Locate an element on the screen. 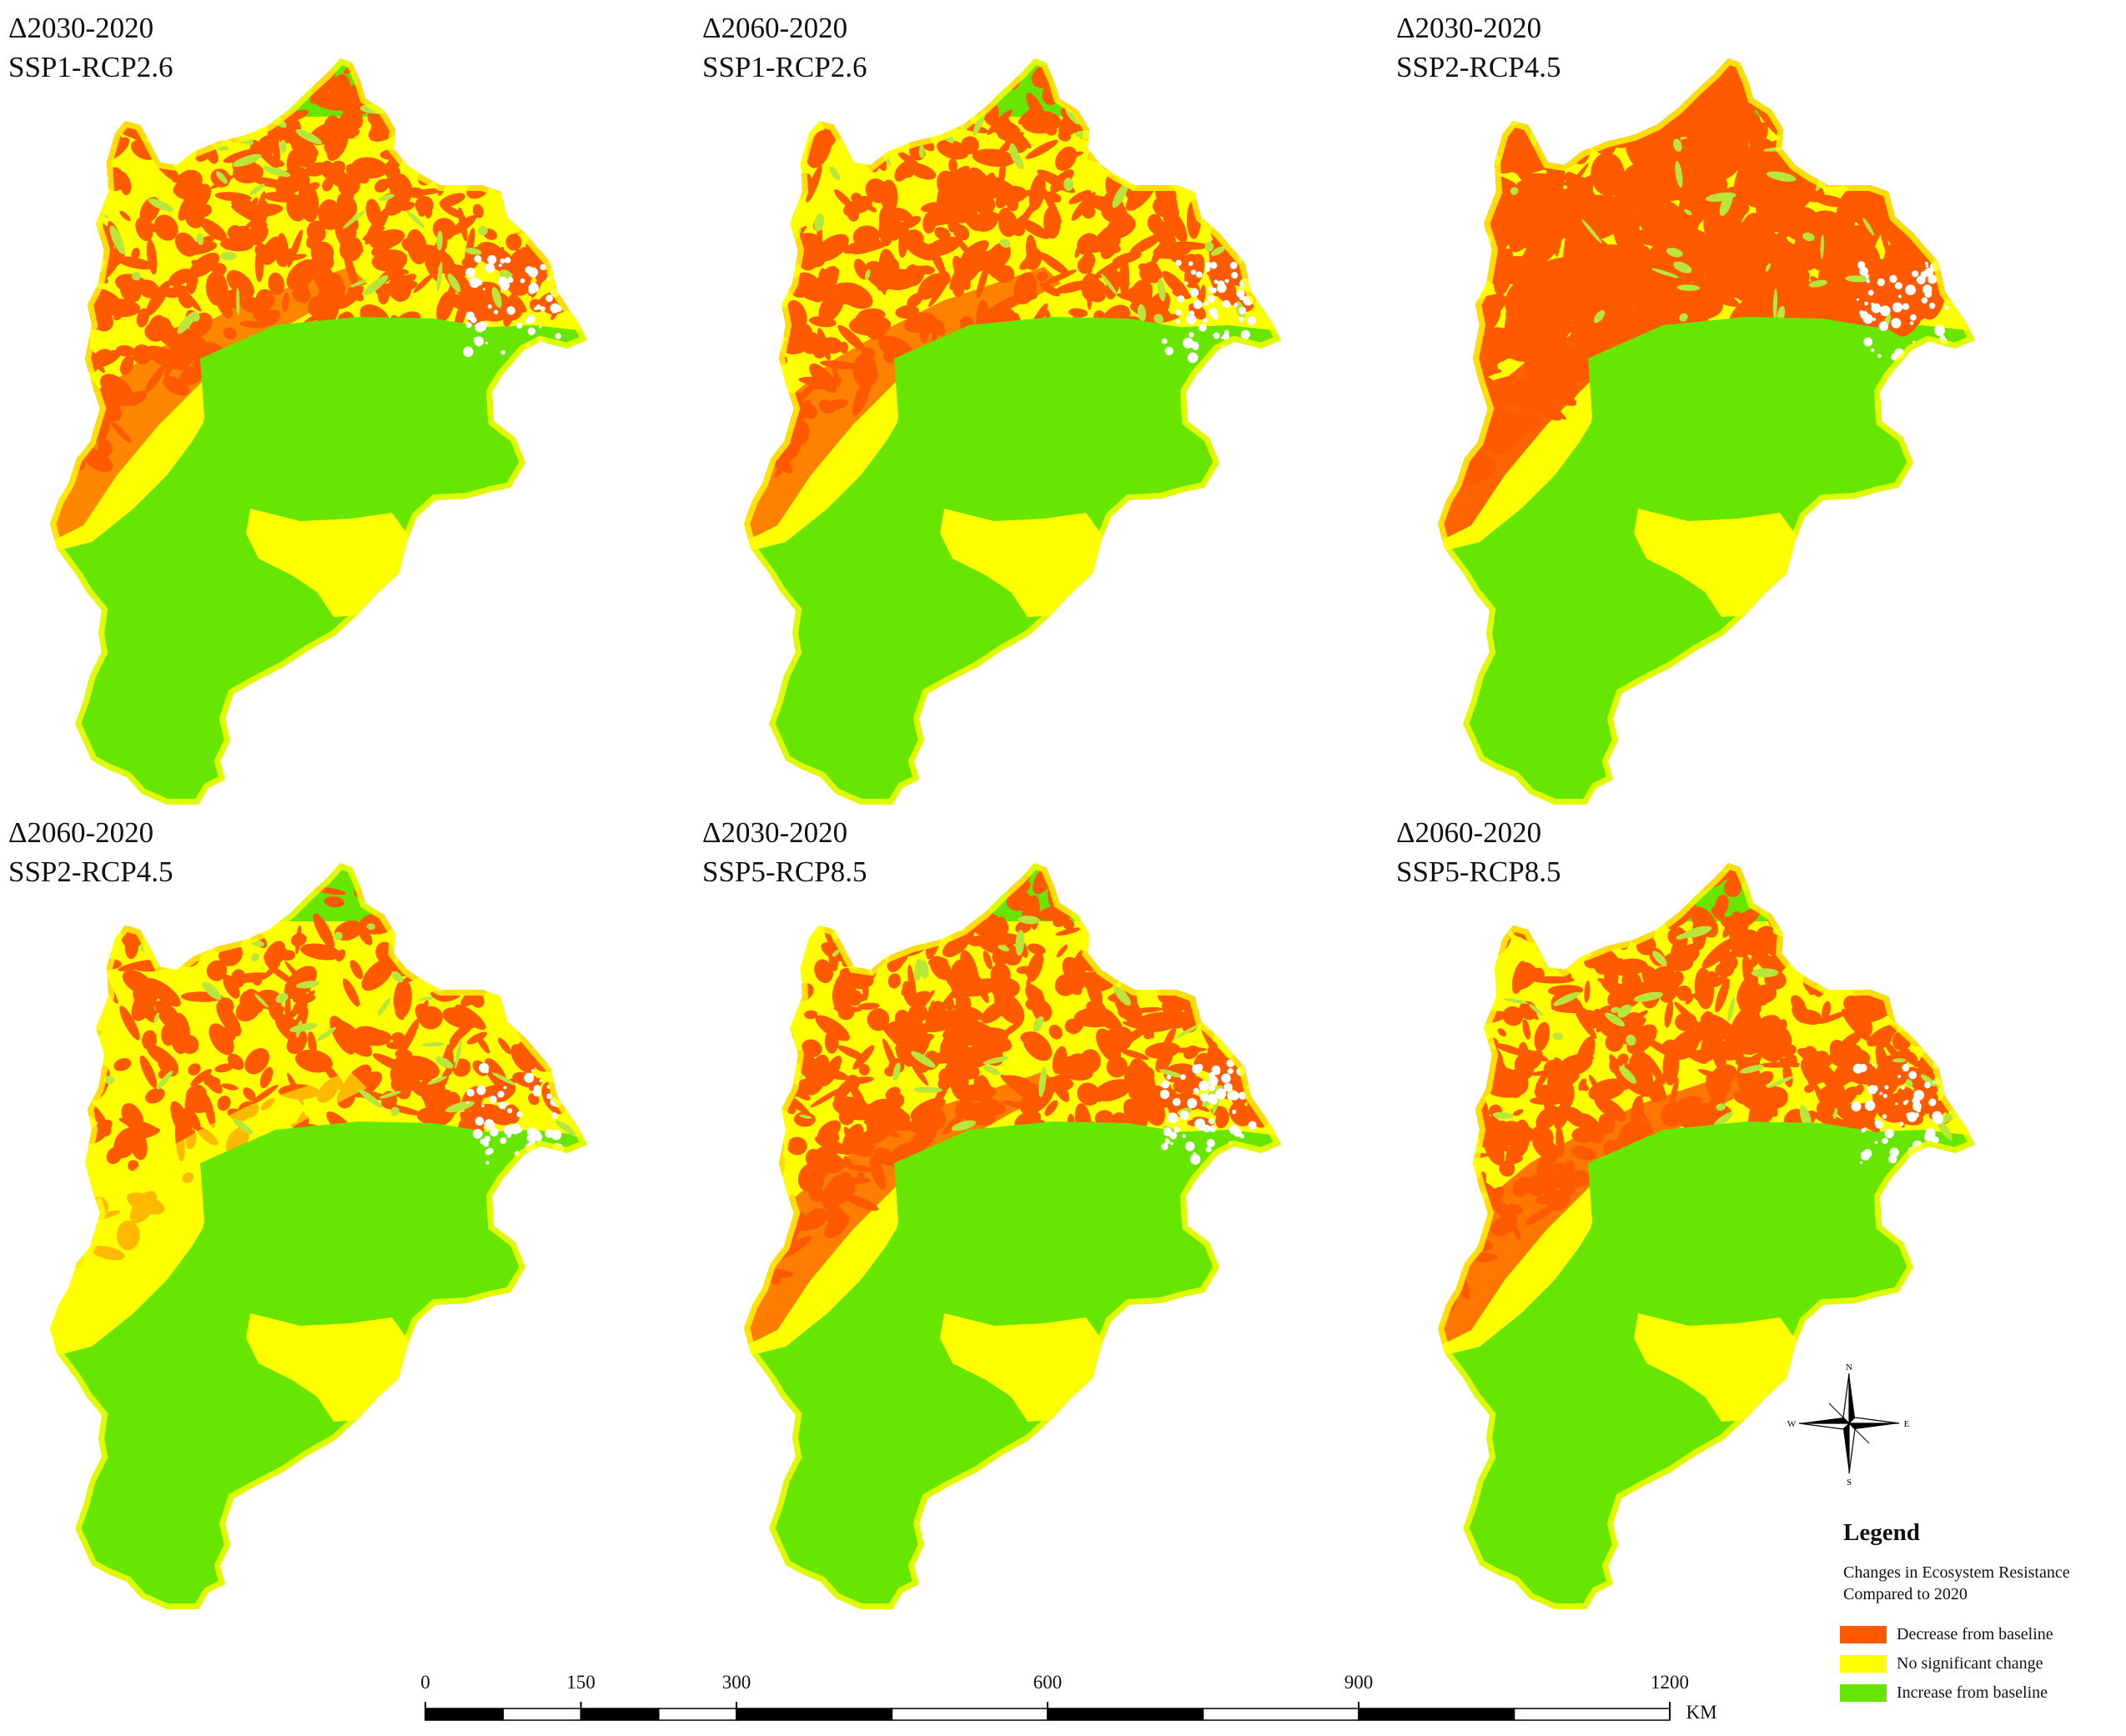 The height and width of the screenshot is (1736, 2126). edge-fringe is located at coordinates (1706, 1236).